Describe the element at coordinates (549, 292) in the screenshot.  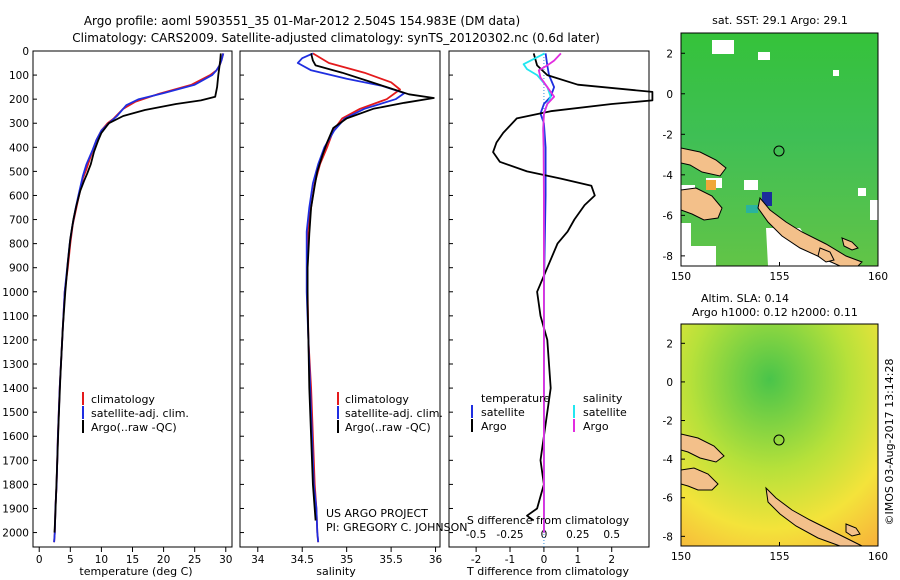
I see `series-salinity-argo` at that location.